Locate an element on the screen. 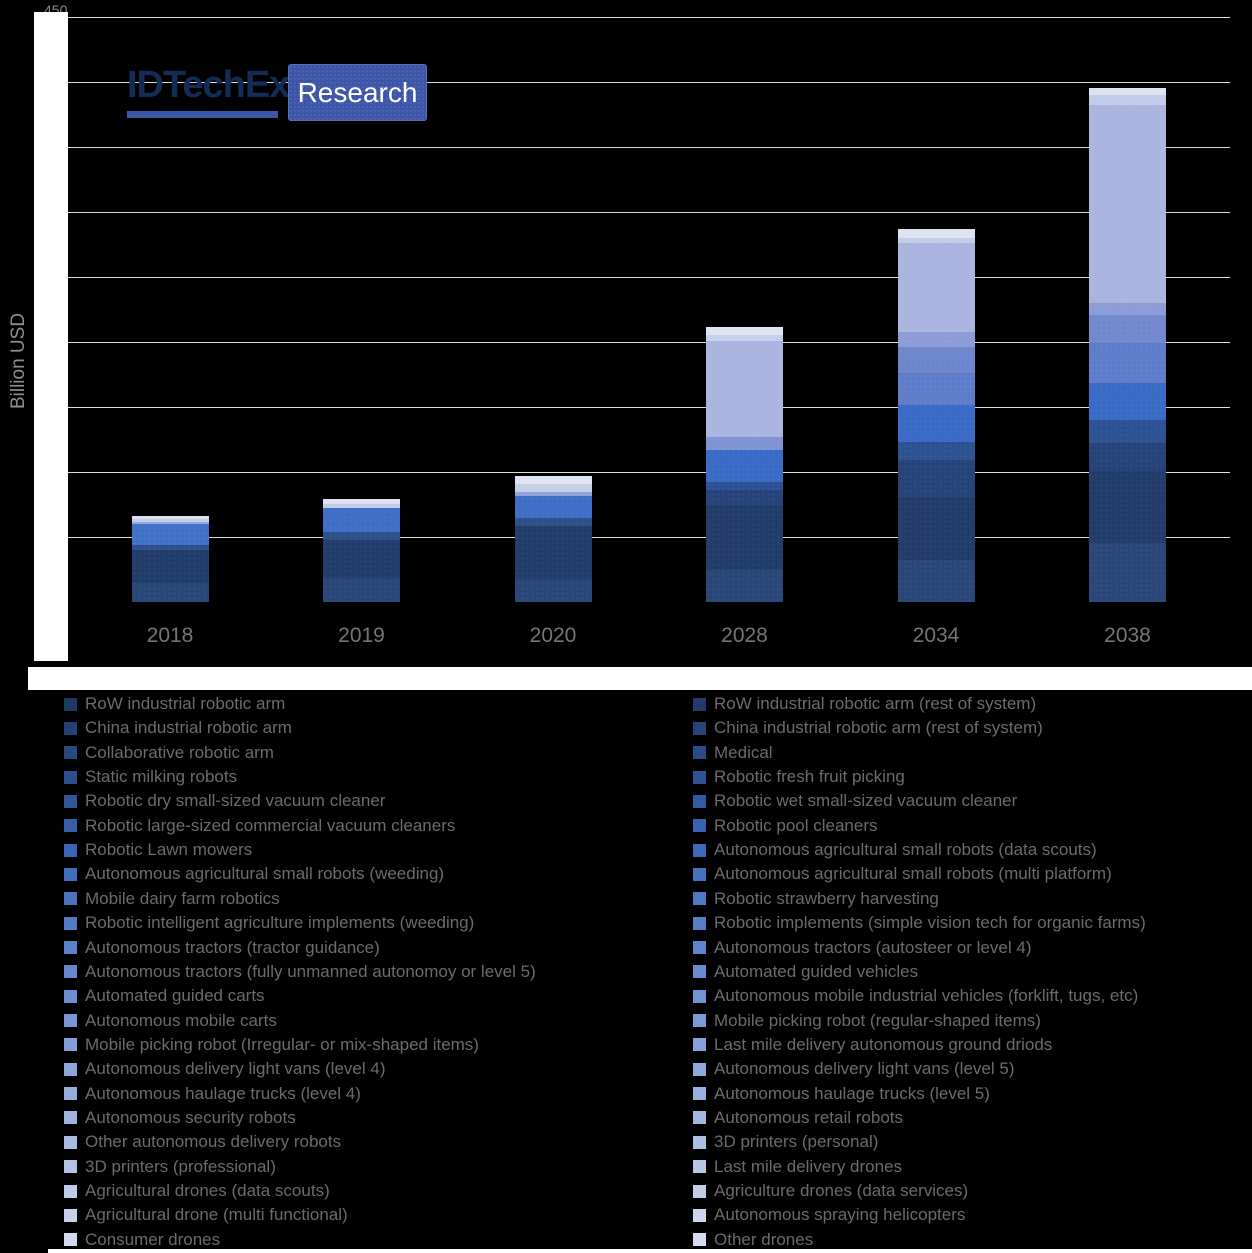 The width and height of the screenshot is (1252, 1253). legend-item: Autonomous haulage trucks (level 5) is located at coordinates (841, 1094).